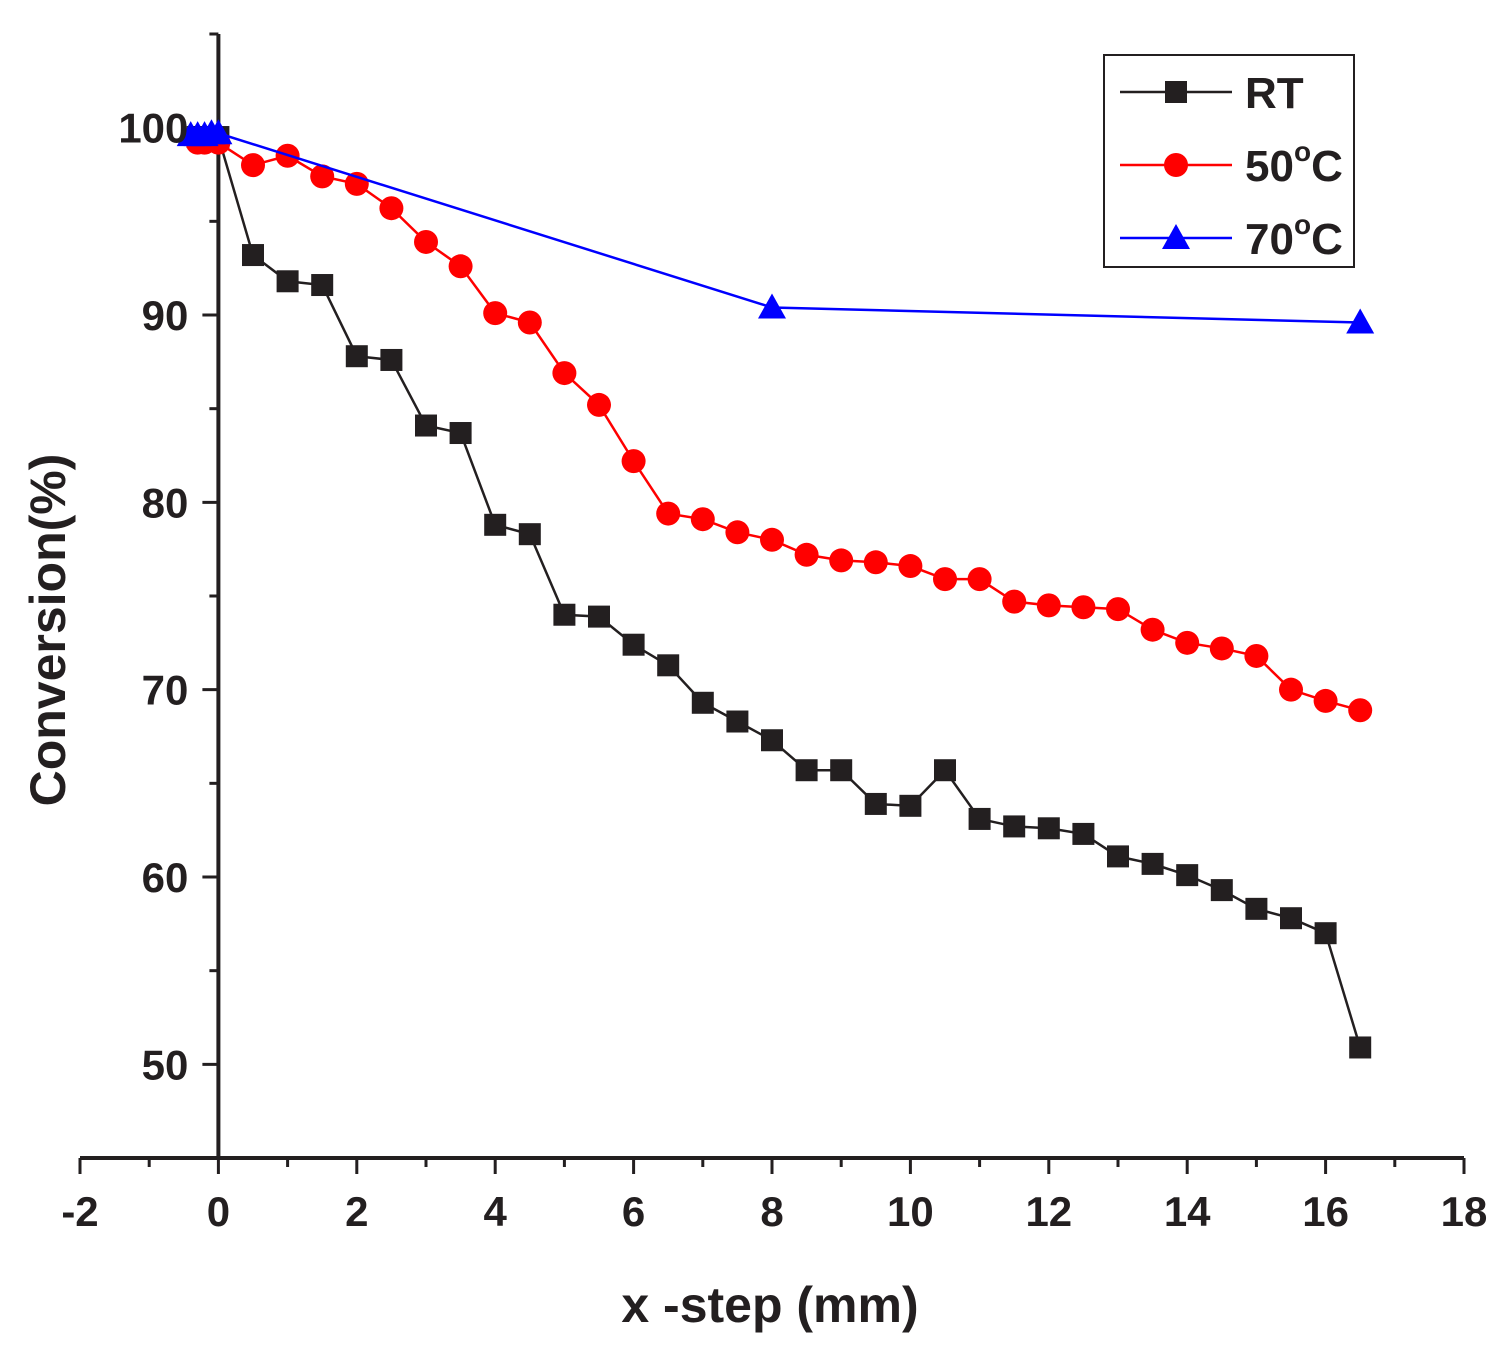  What do you see at coordinates (1294, 163) in the screenshot?
I see `legend-label: 50oC` at bounding box center [1294, 163].